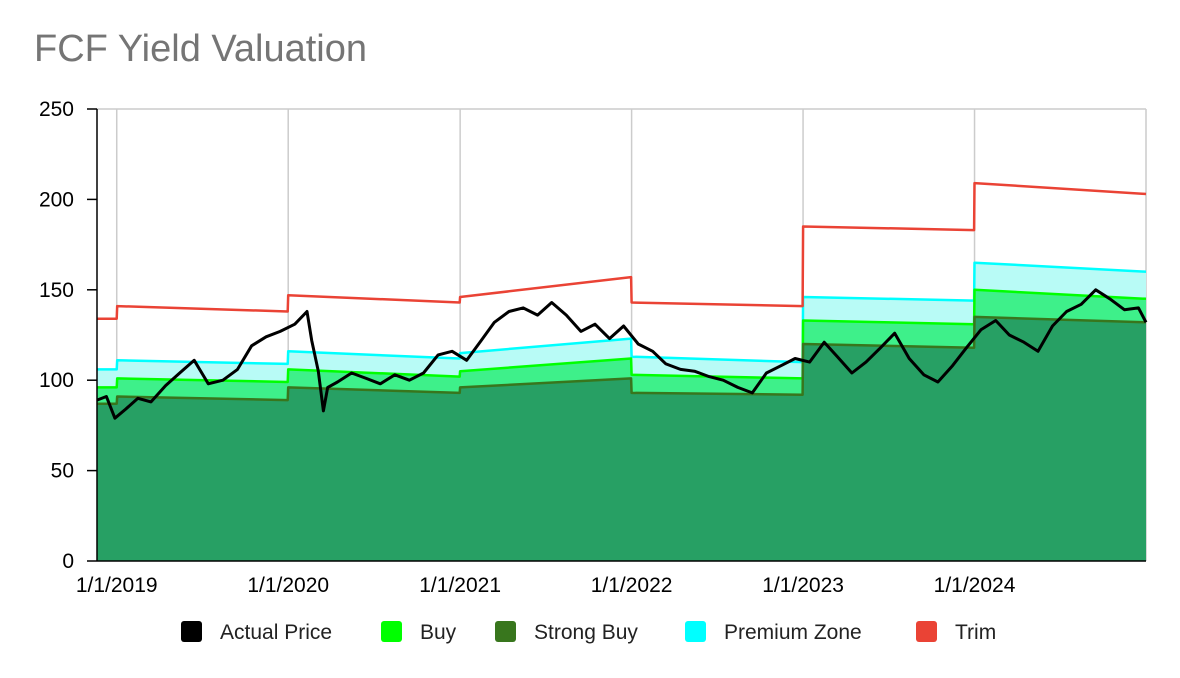  What do you see at coordinates (695, 631) in the screenshot?
I see `legend-swatch-premium-zone` at bounding box center [695, 631].